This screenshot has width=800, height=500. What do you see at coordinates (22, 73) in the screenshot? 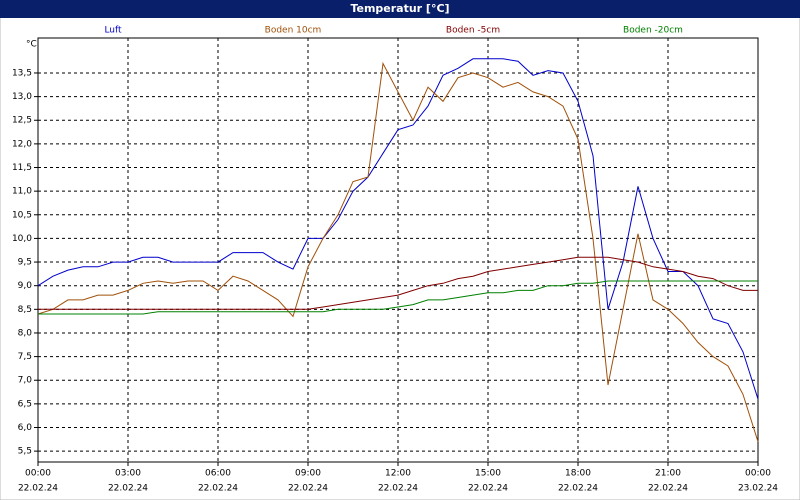
I see `y-tick-label: 13,5` at bounding box center [22, 73].